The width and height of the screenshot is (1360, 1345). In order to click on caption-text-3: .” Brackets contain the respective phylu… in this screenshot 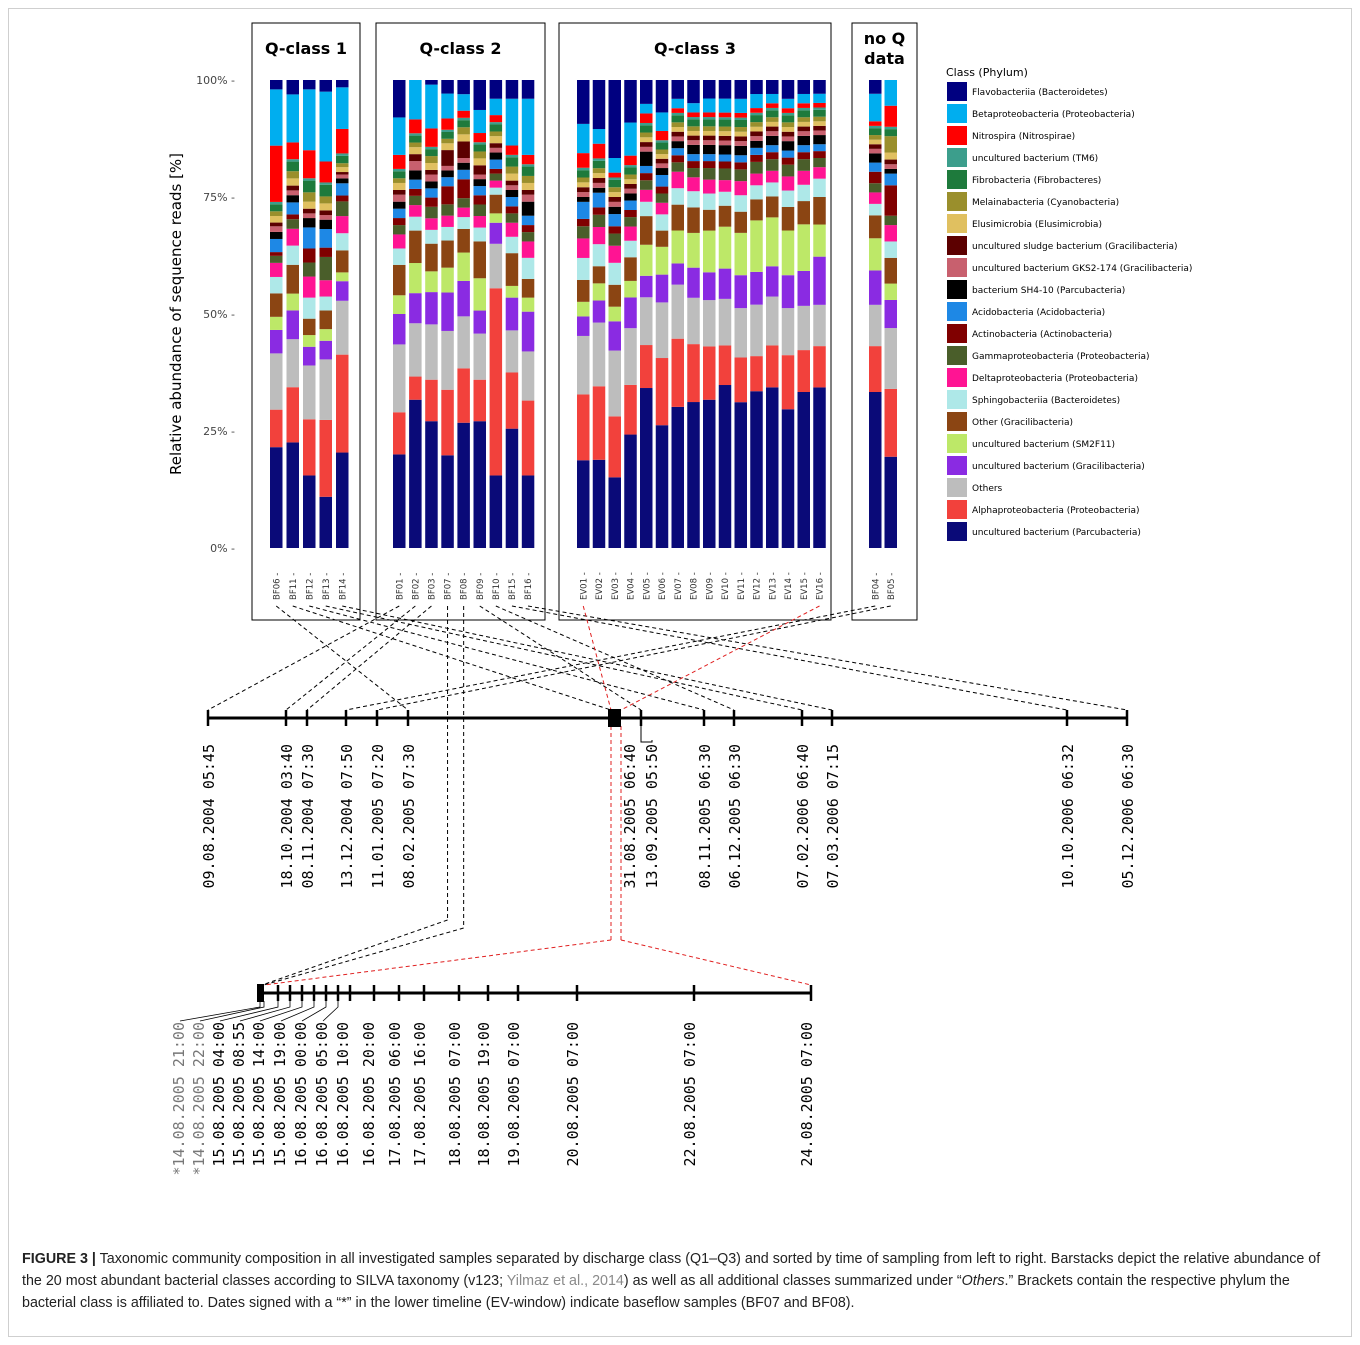, I will do `click(656, 1292)`.